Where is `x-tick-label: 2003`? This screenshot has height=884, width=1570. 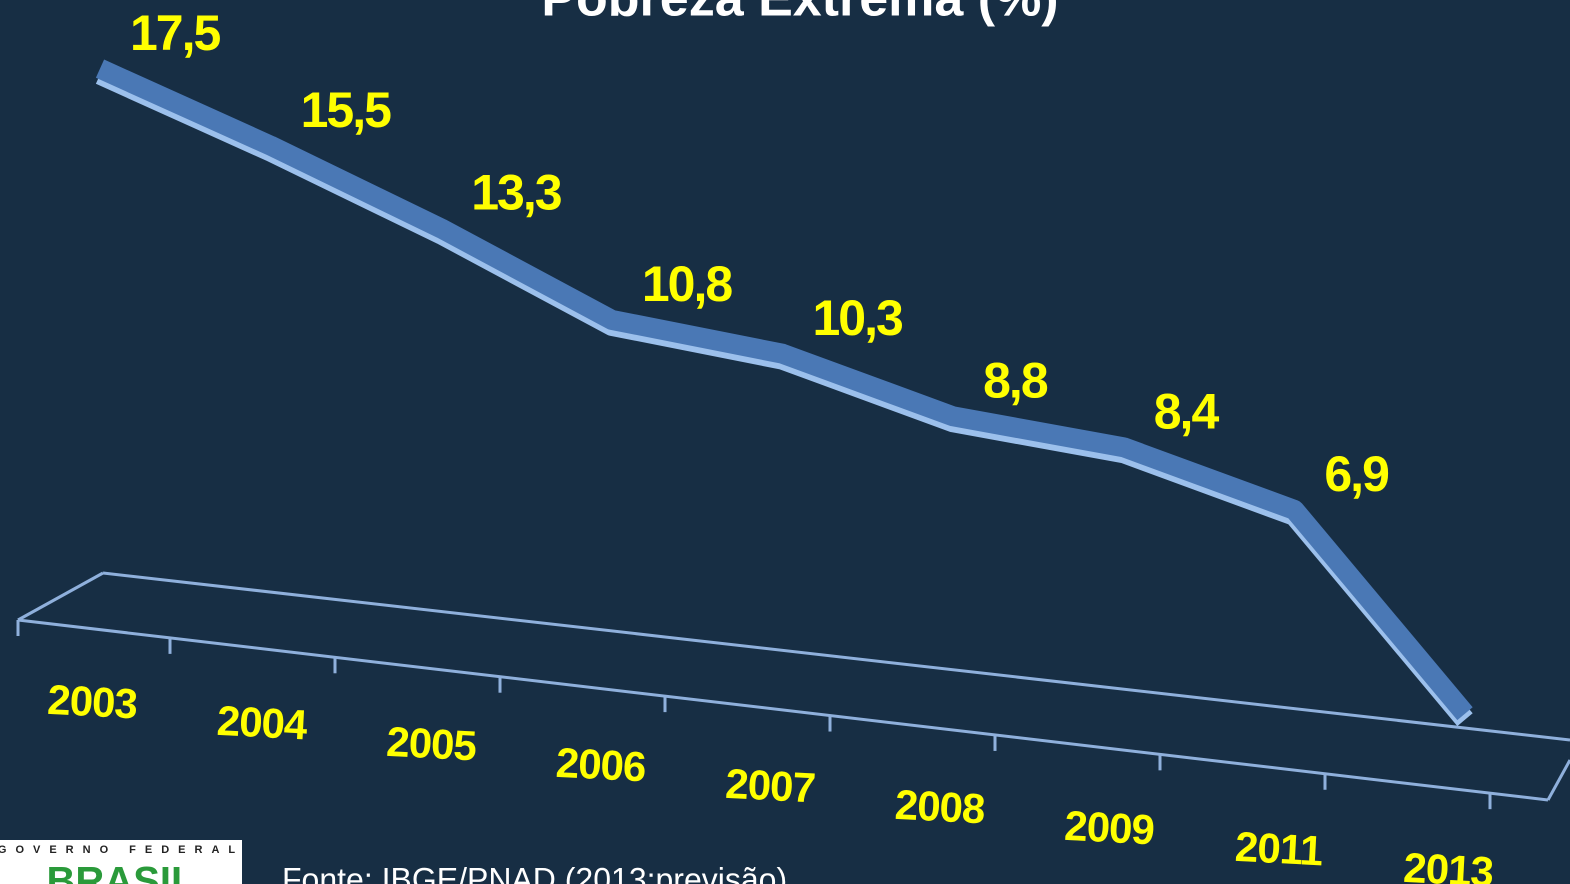
x-tick-label: 2003 is located at coordinates (92, 702).